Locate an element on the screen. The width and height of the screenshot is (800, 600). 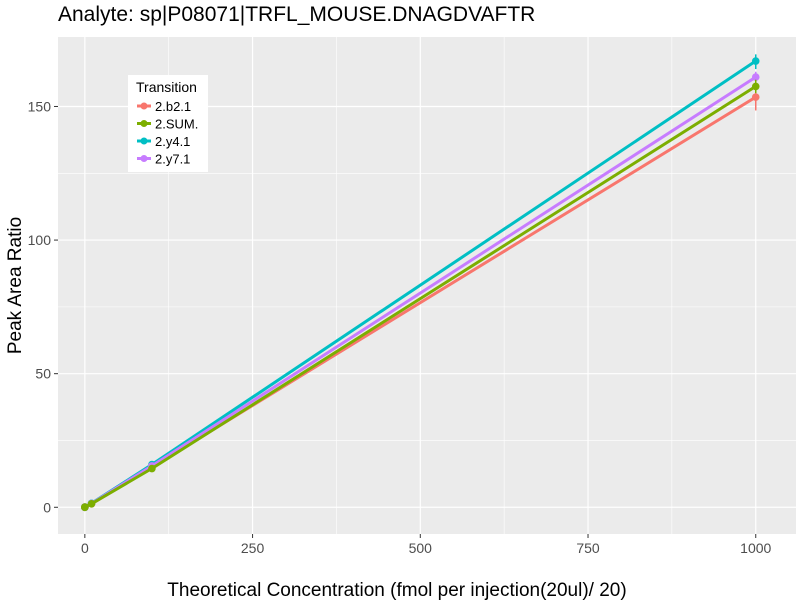
legend: Transition 2.b2.1 2.SUM. 2.y4.1 2.y7.1 is located at coordinates (168, 123).